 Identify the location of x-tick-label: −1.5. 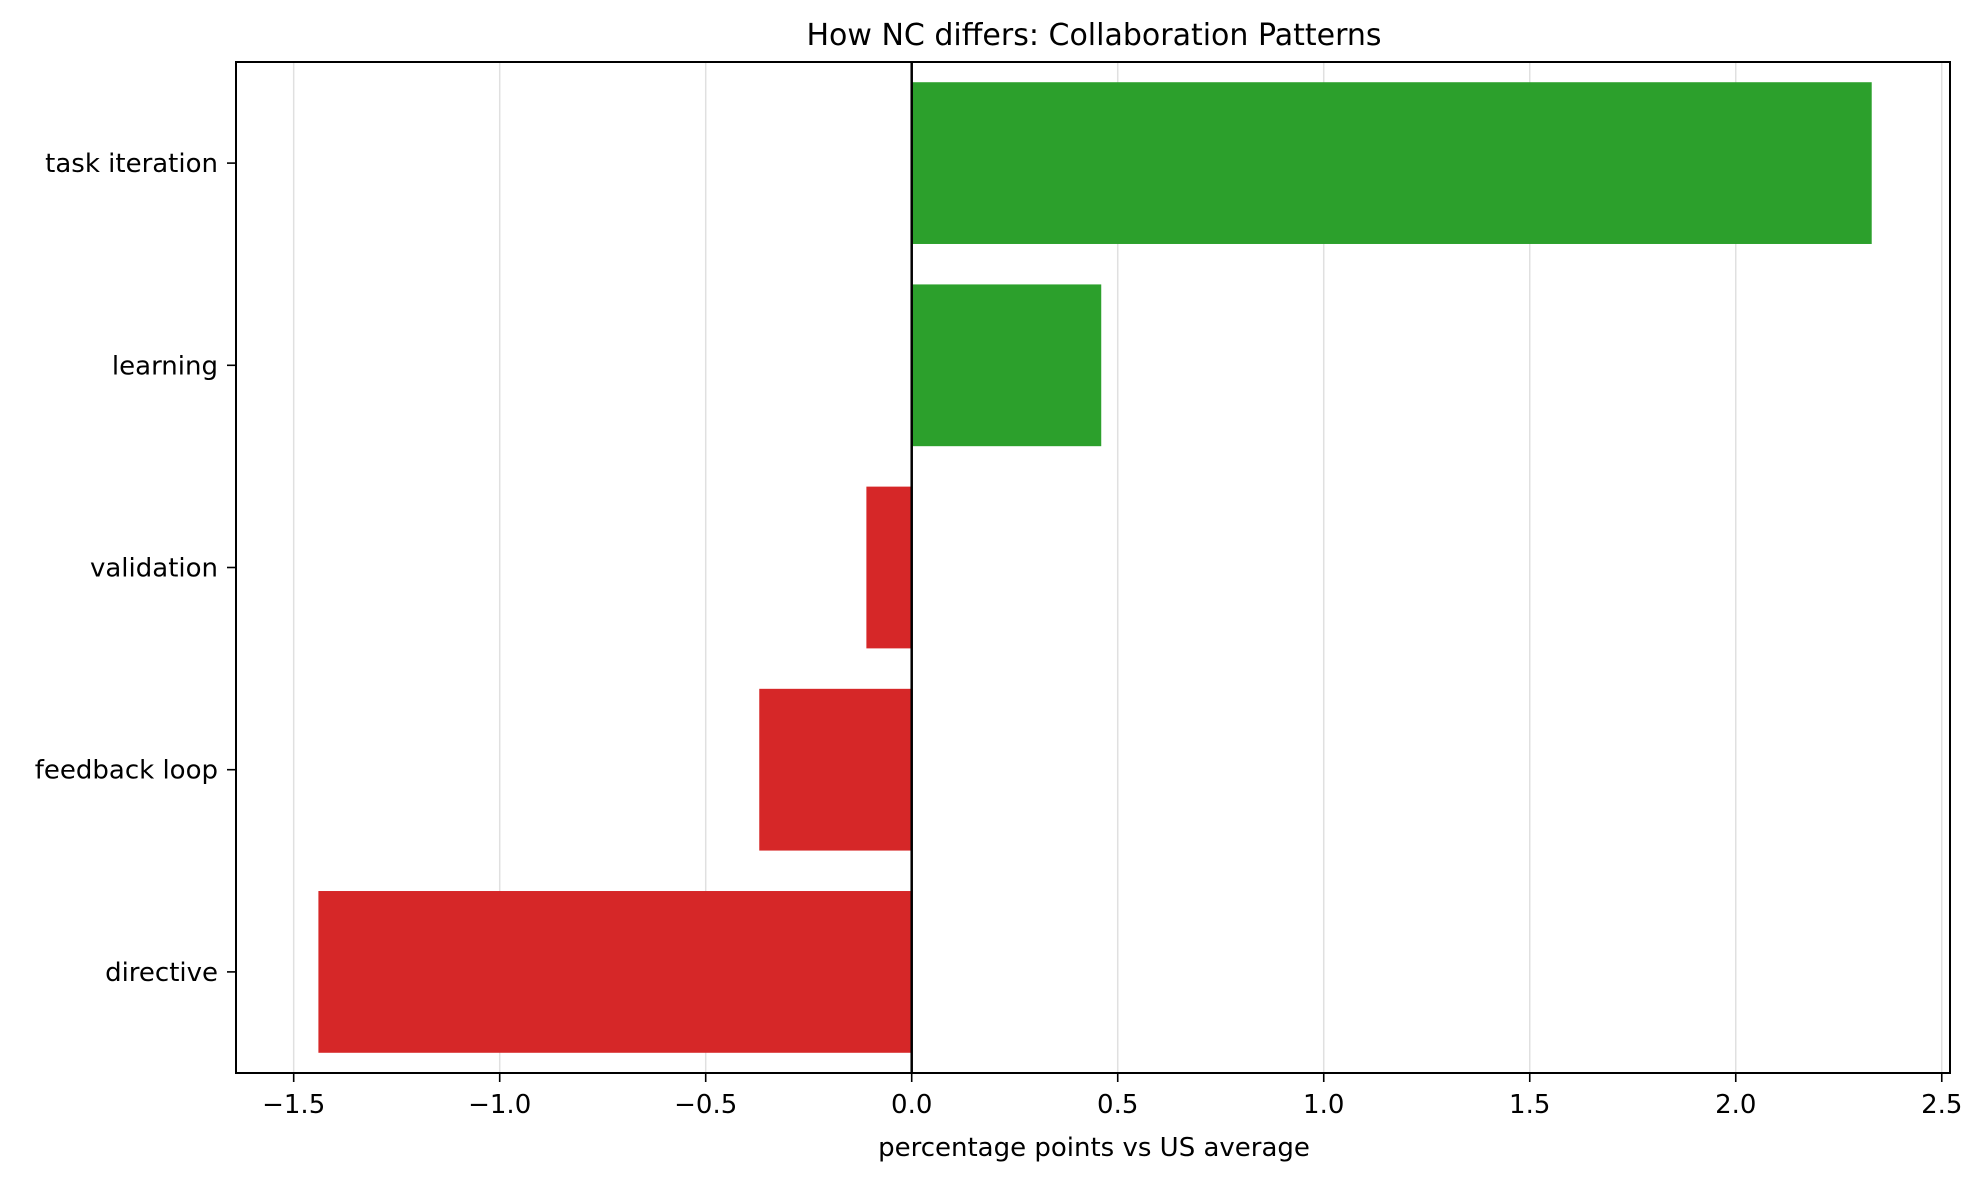
(293, 1105).